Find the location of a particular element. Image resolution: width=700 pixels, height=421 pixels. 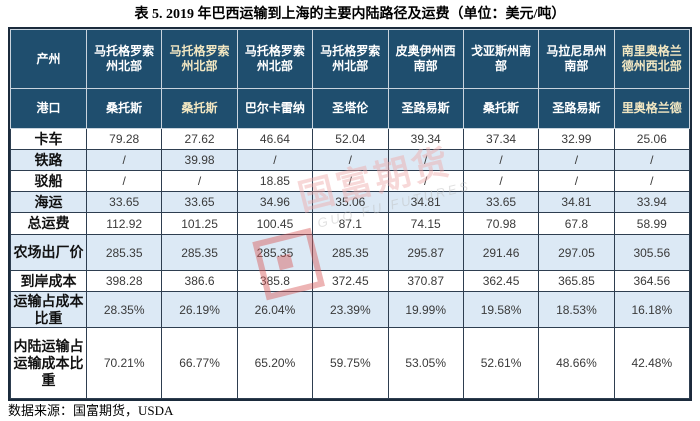

table-cell: 74.15 is located at coordinates (425, 223).